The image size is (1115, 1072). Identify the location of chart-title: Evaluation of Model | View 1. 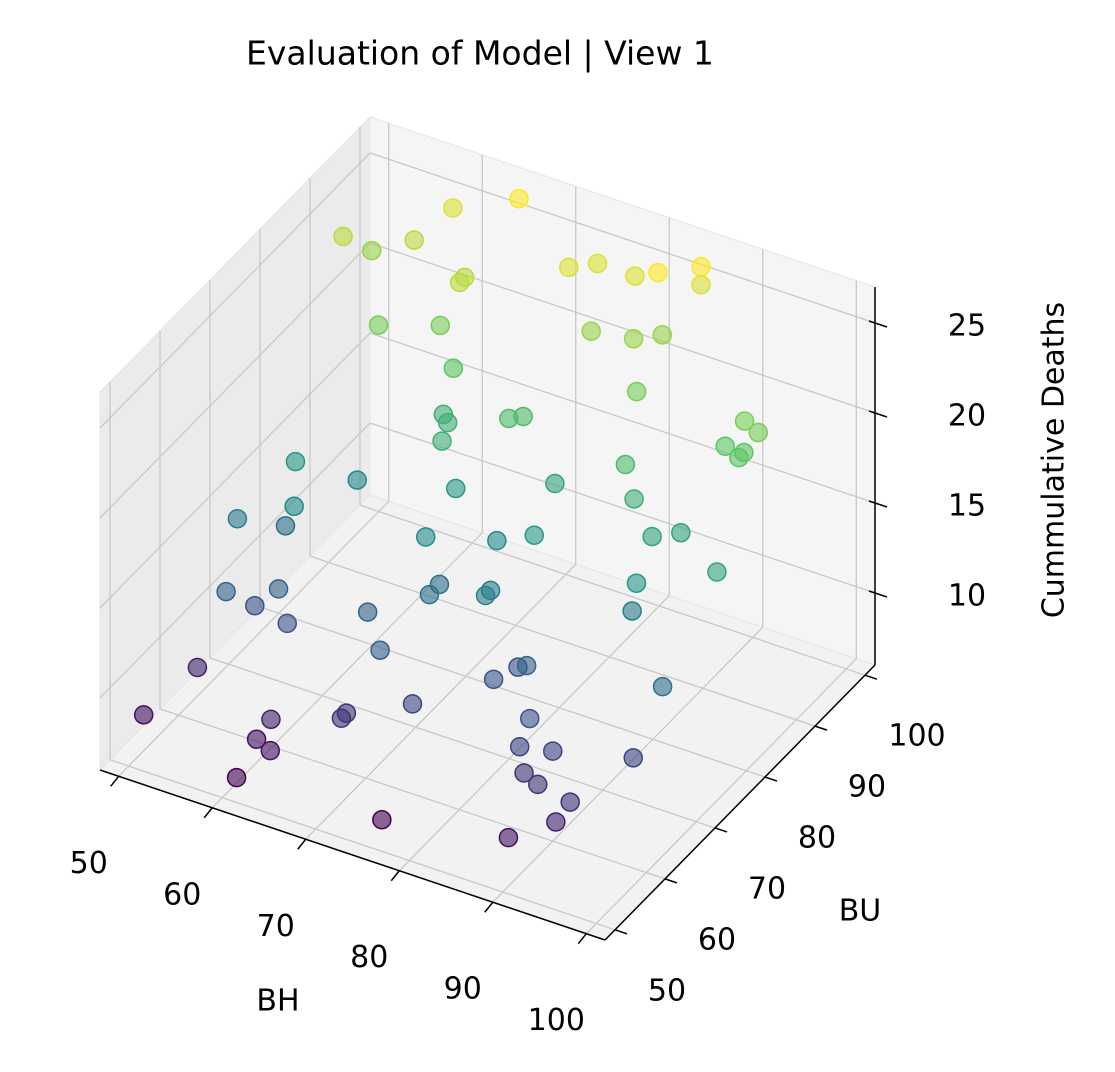
(480, 53).